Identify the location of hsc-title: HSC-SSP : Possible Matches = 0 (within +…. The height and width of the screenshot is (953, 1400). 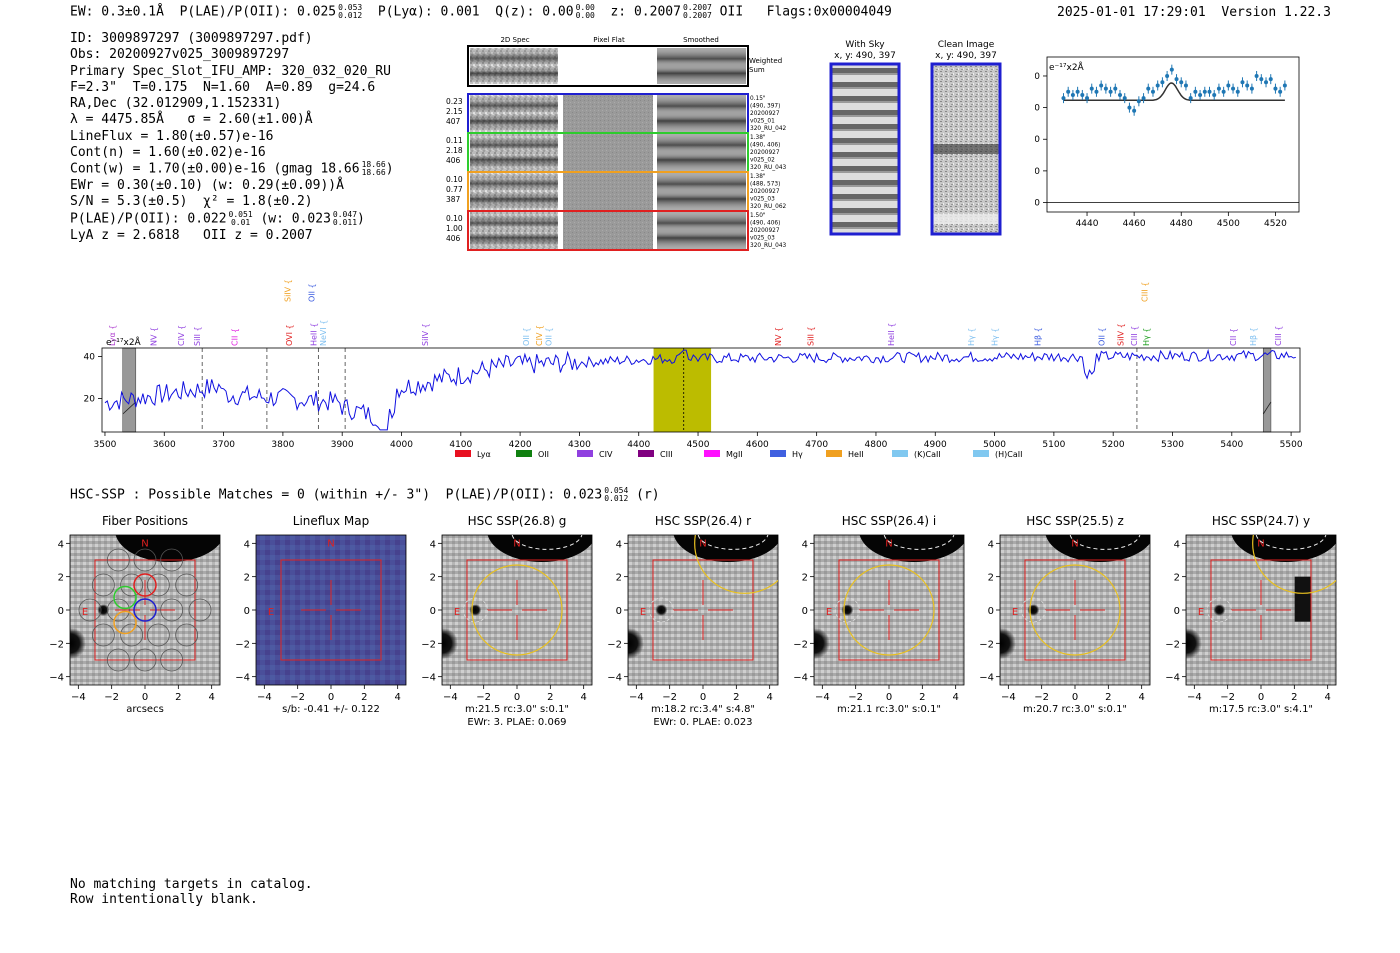
(365, 494).